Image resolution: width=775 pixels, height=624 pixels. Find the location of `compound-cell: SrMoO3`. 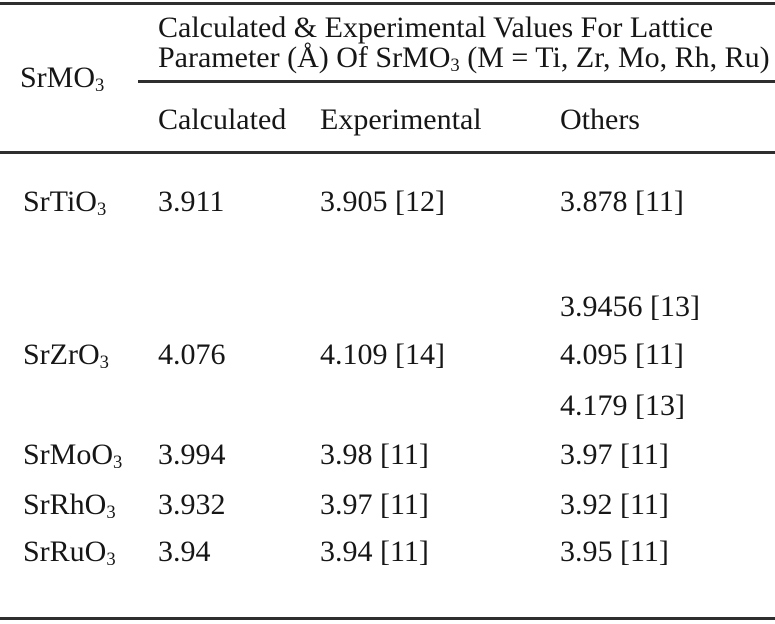

compound-cell: SrMoO3 is located at coordinates (73, 455).